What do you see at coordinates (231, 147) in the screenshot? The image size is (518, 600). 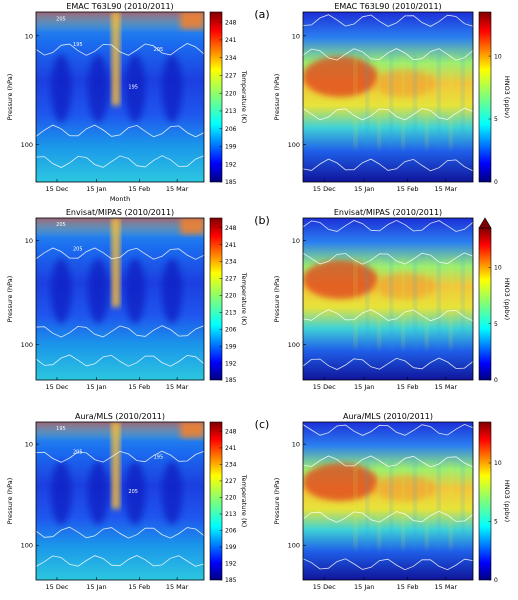 I see `colorbar-tick-label: 199` at bounding box center [231, 147].